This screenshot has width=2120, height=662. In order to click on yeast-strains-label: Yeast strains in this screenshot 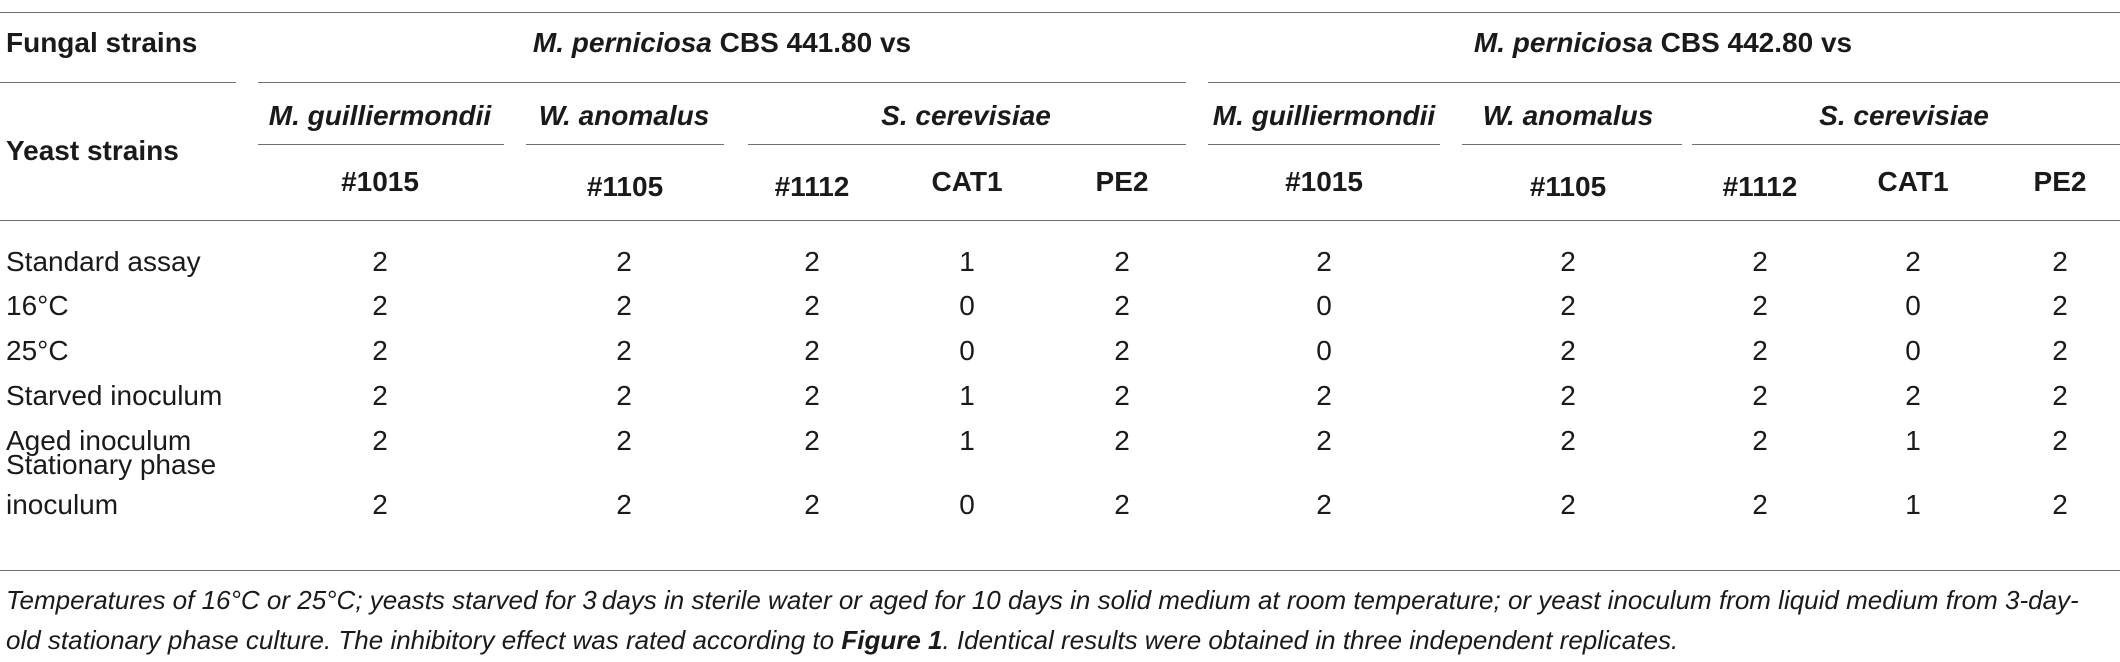, I will do `click(92, 150)`.